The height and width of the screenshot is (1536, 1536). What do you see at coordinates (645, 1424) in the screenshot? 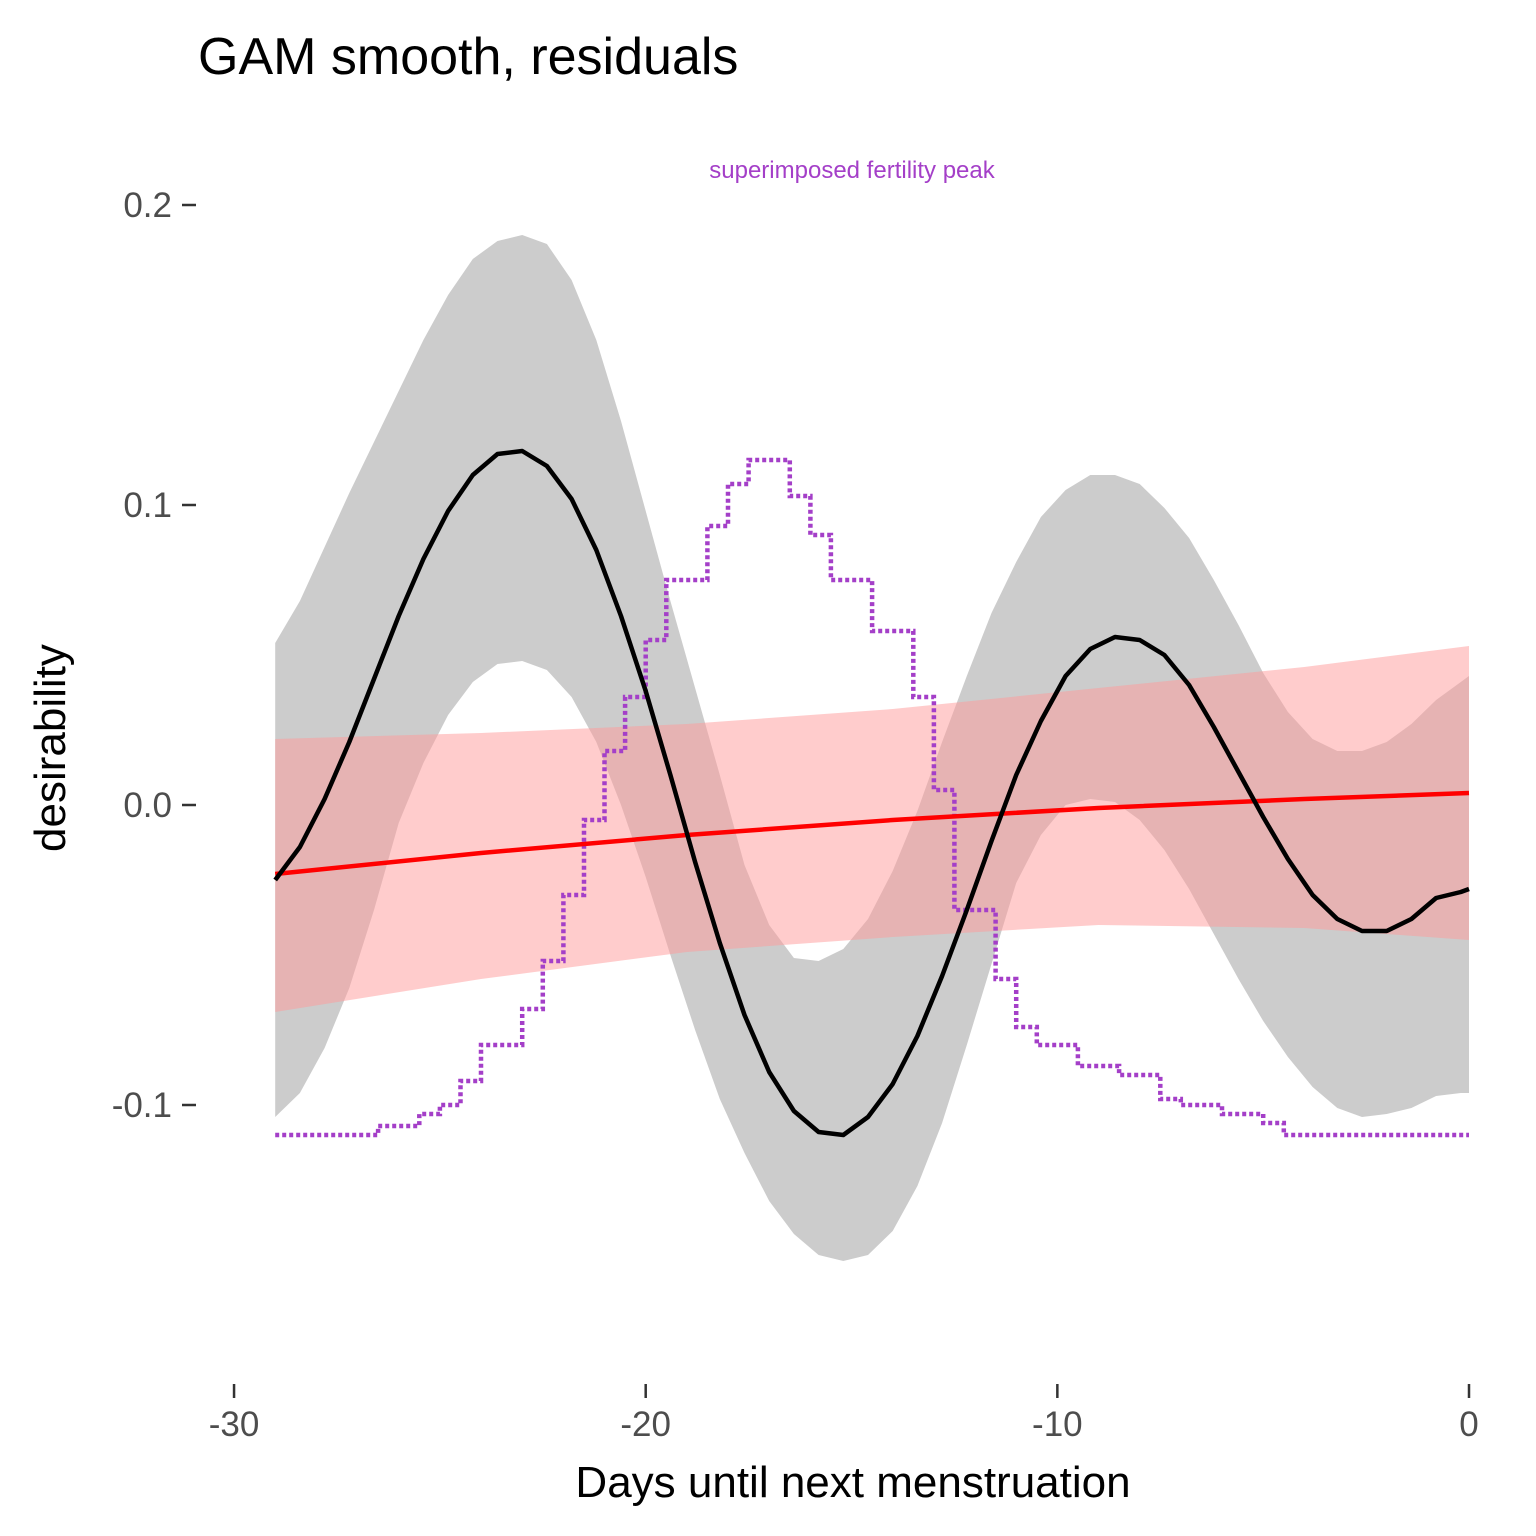
I see `x-tick-label: -20` at bounding box center [645, 1424].